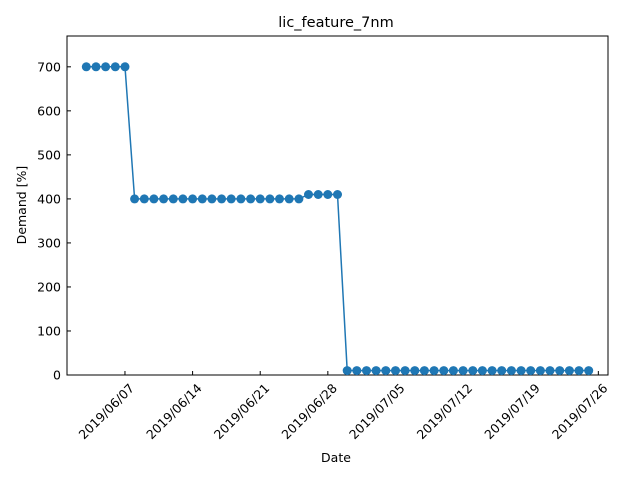 This screenshot has height=480, width=640. Describe the element at coordinates (54, 221) in the screenshot. I see `y-axis: 0 100 200 300 400 500 600 700` at that location.